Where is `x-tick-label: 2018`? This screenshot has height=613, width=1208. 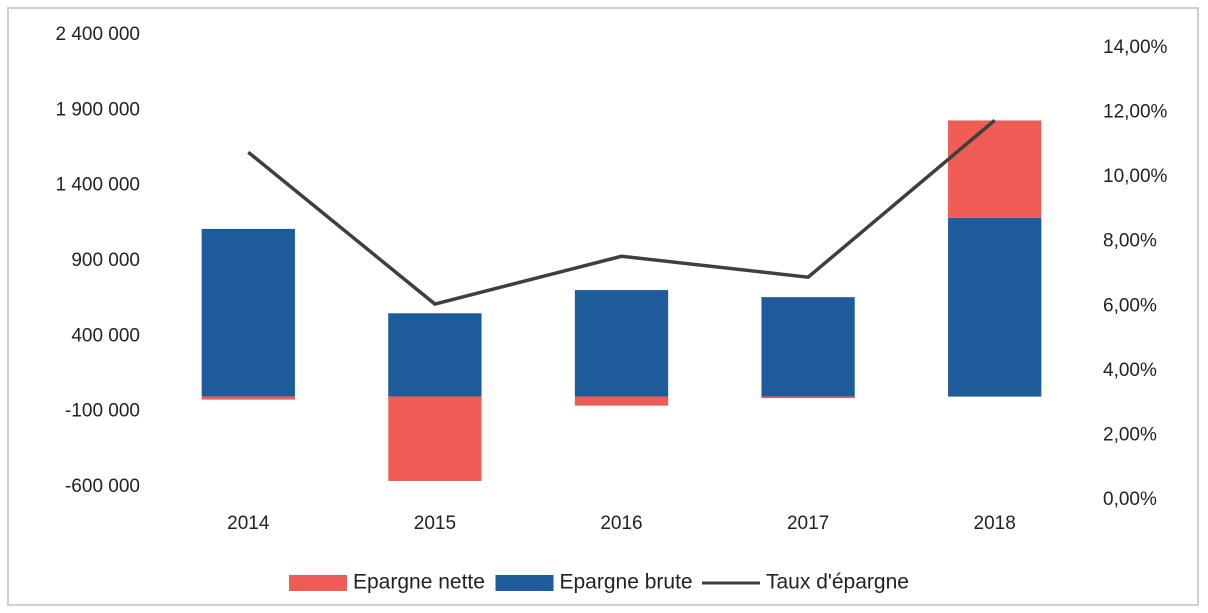 x-tick-label: 2018 is located at coordinates (995, 523).